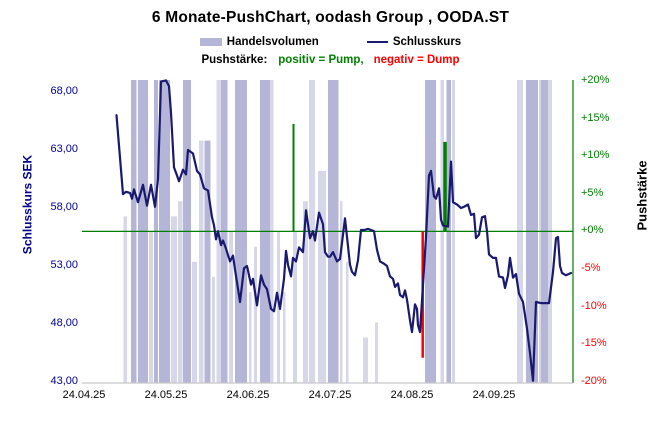  Describe the element at coordinates (330, 395) in the screenshot. I see `x-axis-tick-label: 24.07.25` at that location.